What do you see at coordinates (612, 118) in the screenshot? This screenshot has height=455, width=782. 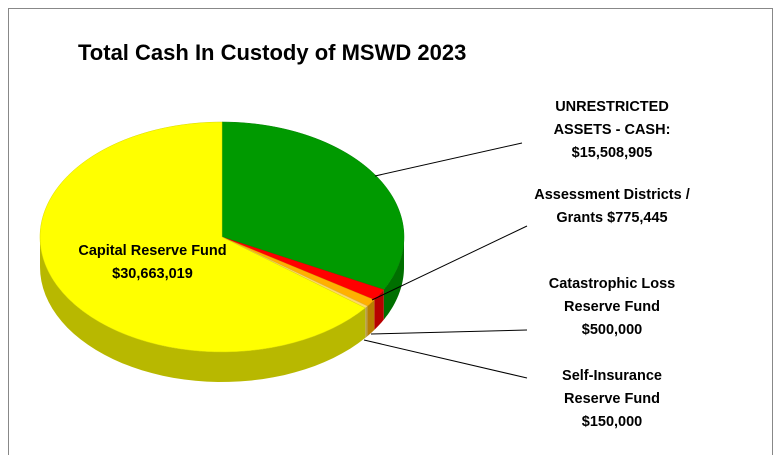 I see `category-label: UNRESTRICTED ASSETS - CASH:` at bounding box center [612, 118].